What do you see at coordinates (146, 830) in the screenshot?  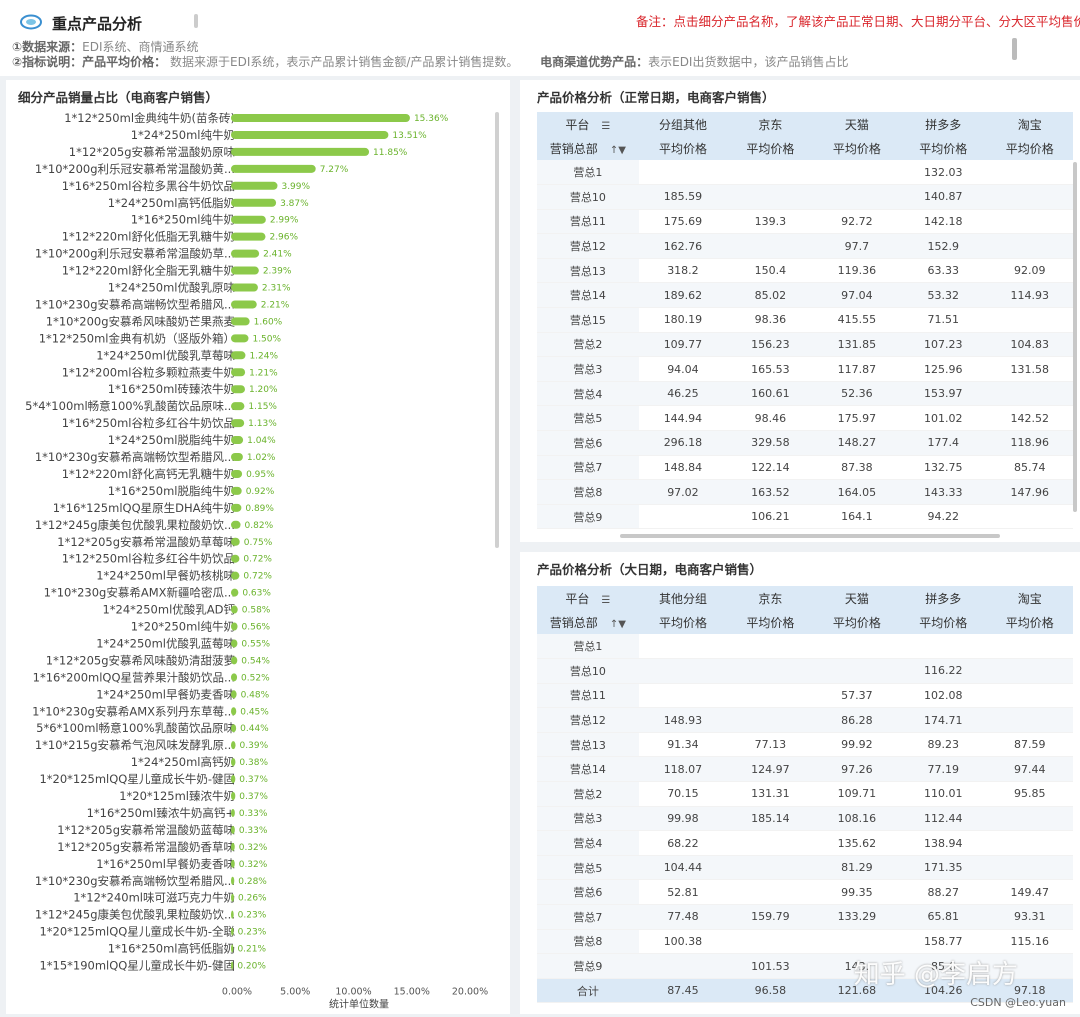 I see `bar-category-label: 1*12*205g安慕希常温酸奶蓝莓味` at bounding box center [146, 830].